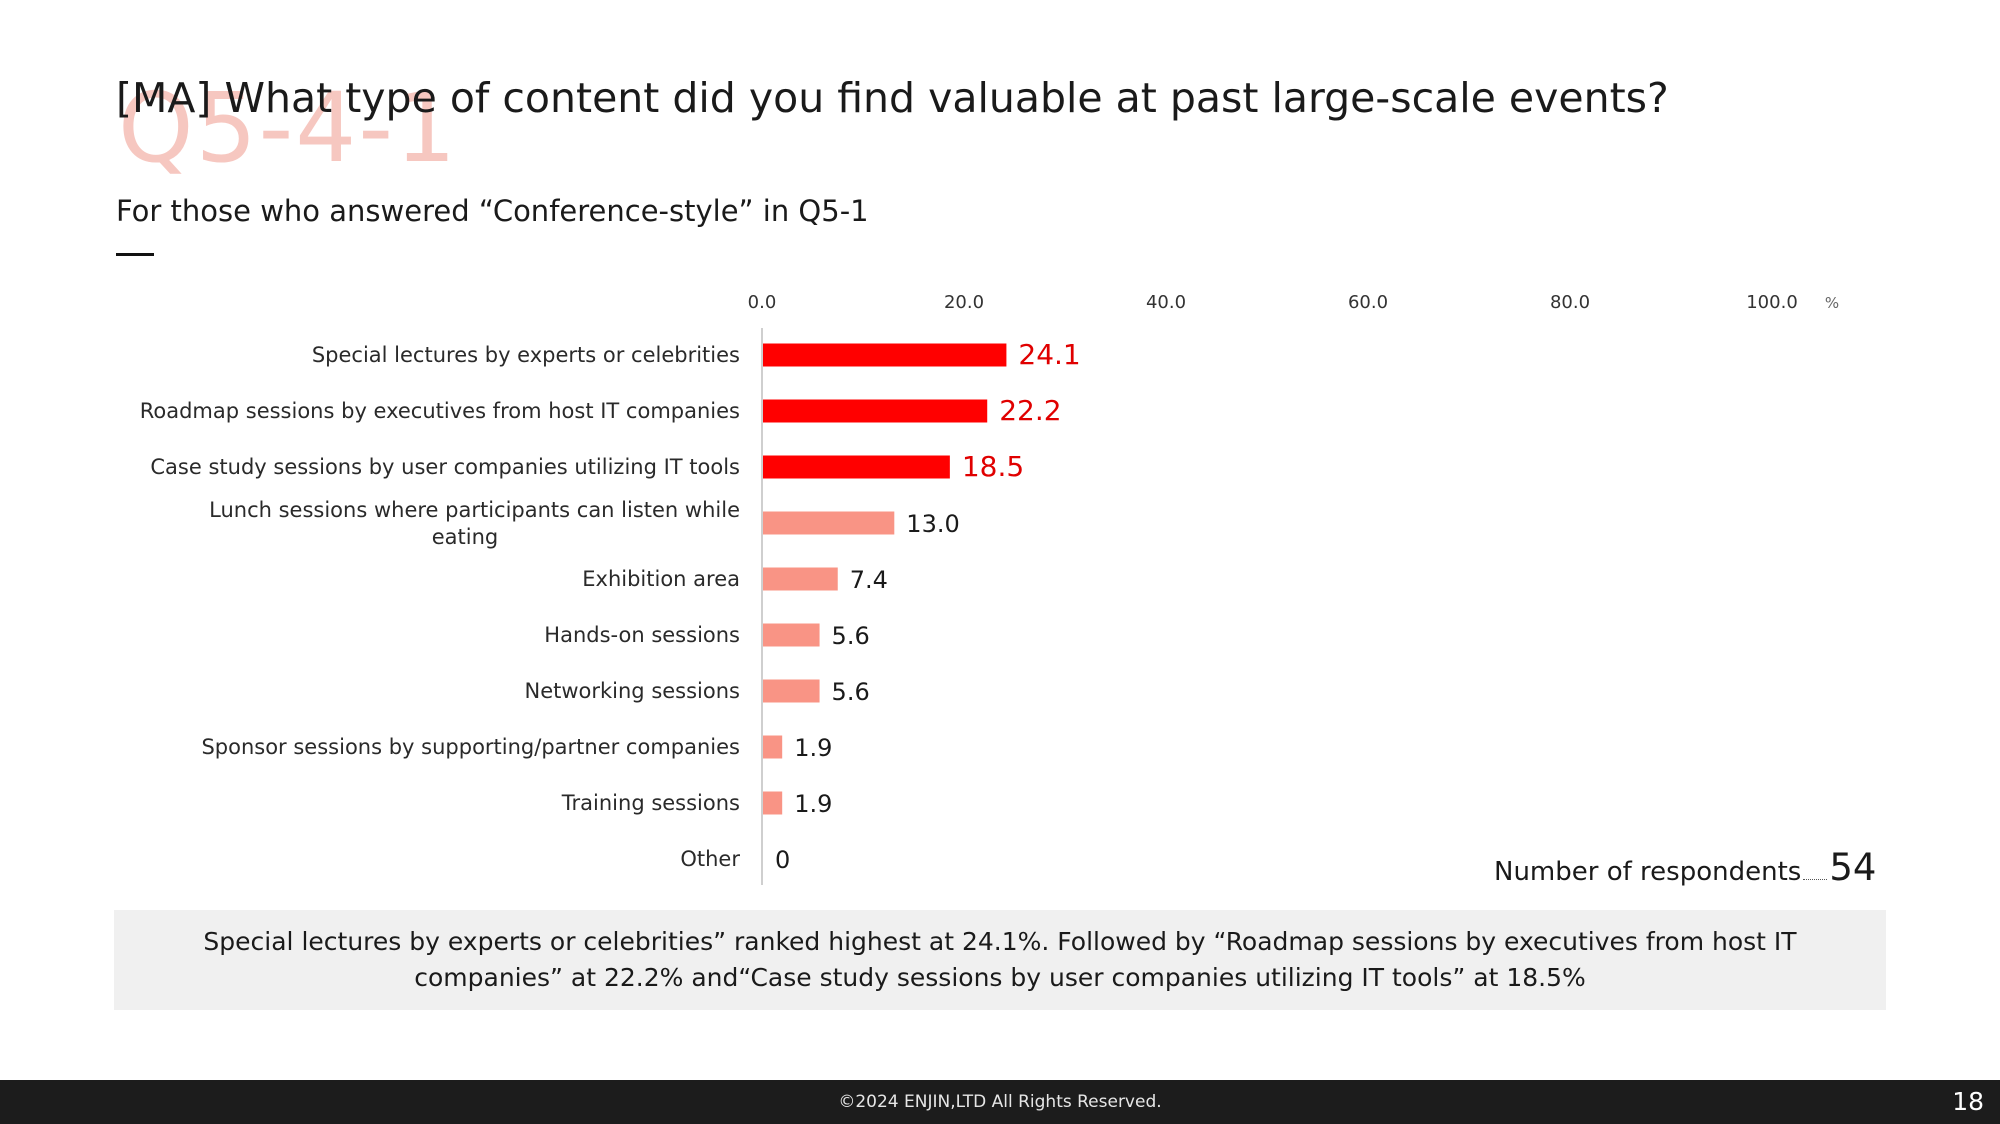 This screenshot has height=1124, width=2000. What do you see at coordinates (762, 302) in the screenshot?
I see `x-tick-label: 0.0` at bounding box center [762, 302].